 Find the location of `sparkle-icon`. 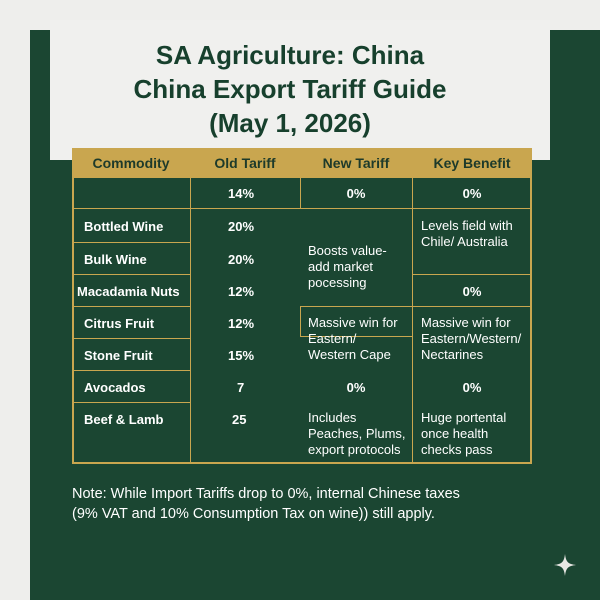

sparkle-icon is located at coordinates (565, 565).